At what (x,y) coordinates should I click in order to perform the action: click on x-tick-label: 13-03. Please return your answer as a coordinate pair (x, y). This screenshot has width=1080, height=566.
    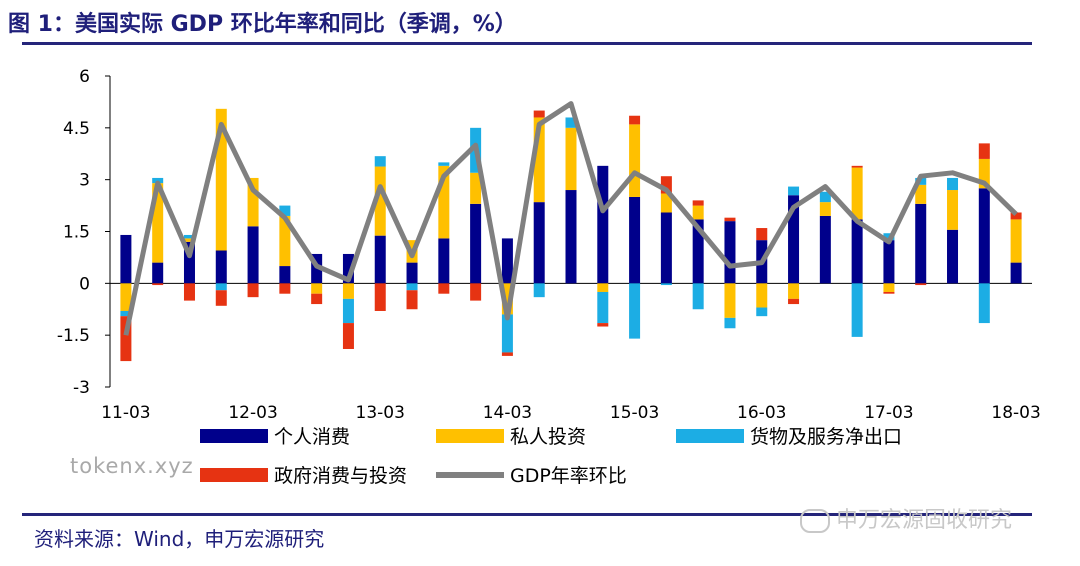
    Looking at the image, I should click on (380, 413).